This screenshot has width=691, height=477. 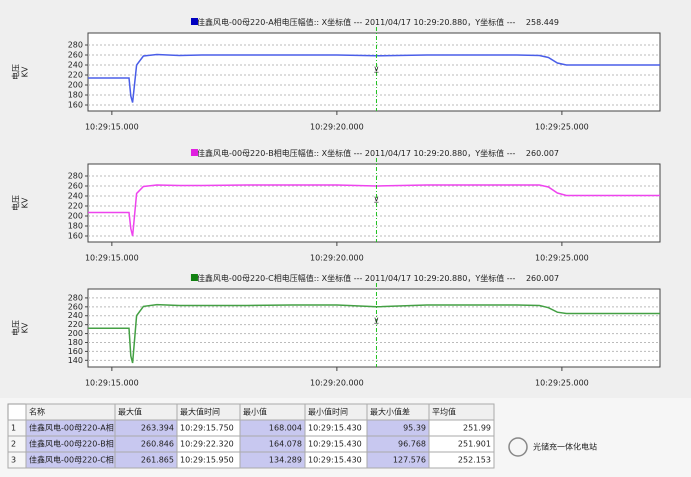 I want to click on cell-text: 96.768, so click(x=412, y=444).